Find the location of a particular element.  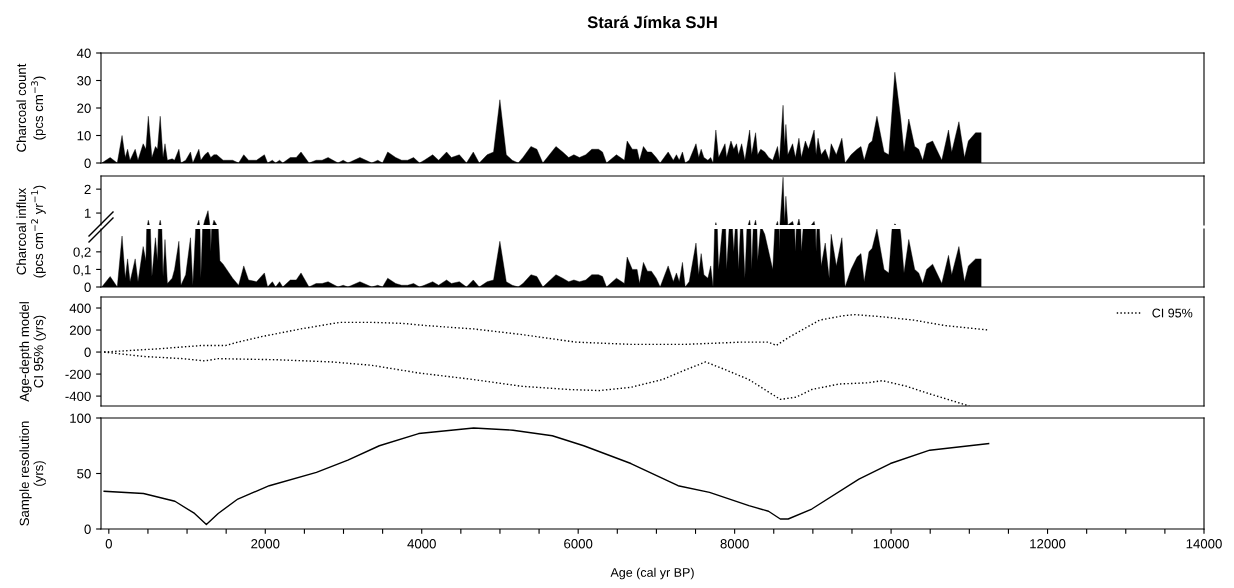

legend-label: CI 95% is located at coordinates (1172, 313).